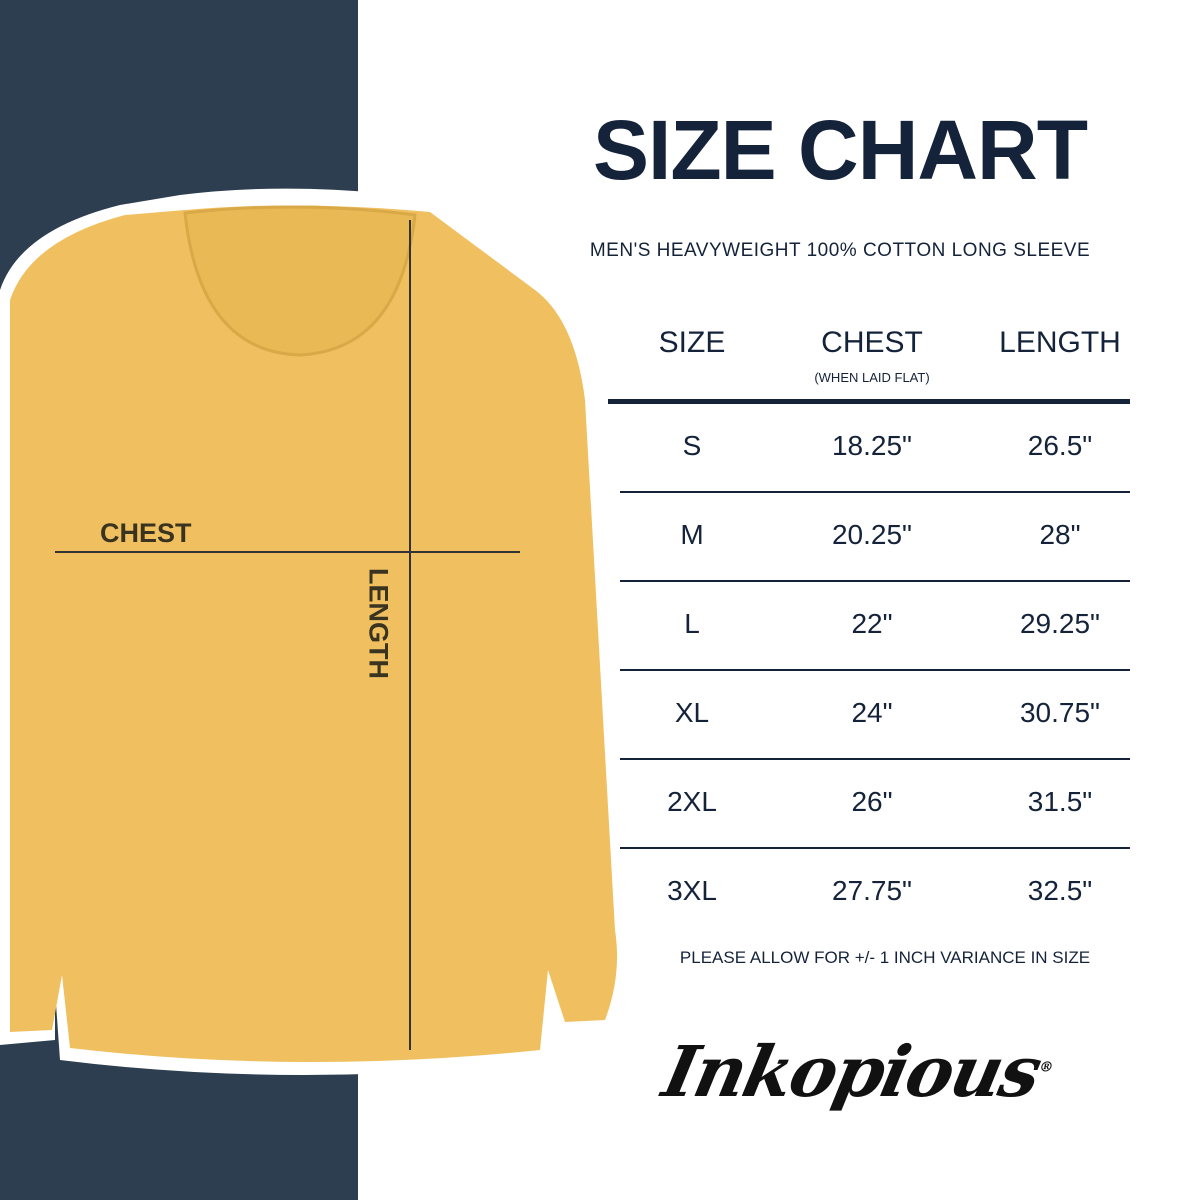  What do you see at coordinates (872, 342) in the screenshot?
I see `header-chest: CHEST` at bounding box center [872, 342].